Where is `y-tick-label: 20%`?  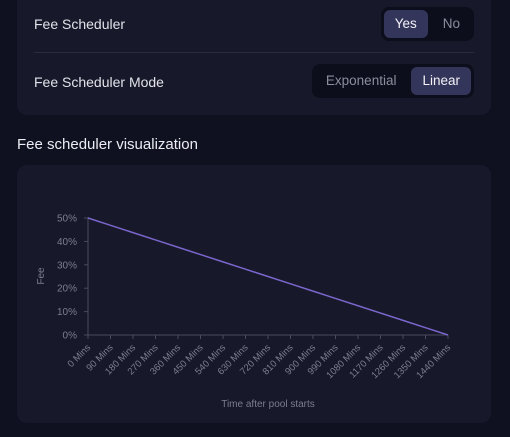
y-tick-label: 20% is located at coordinates (67, 289).